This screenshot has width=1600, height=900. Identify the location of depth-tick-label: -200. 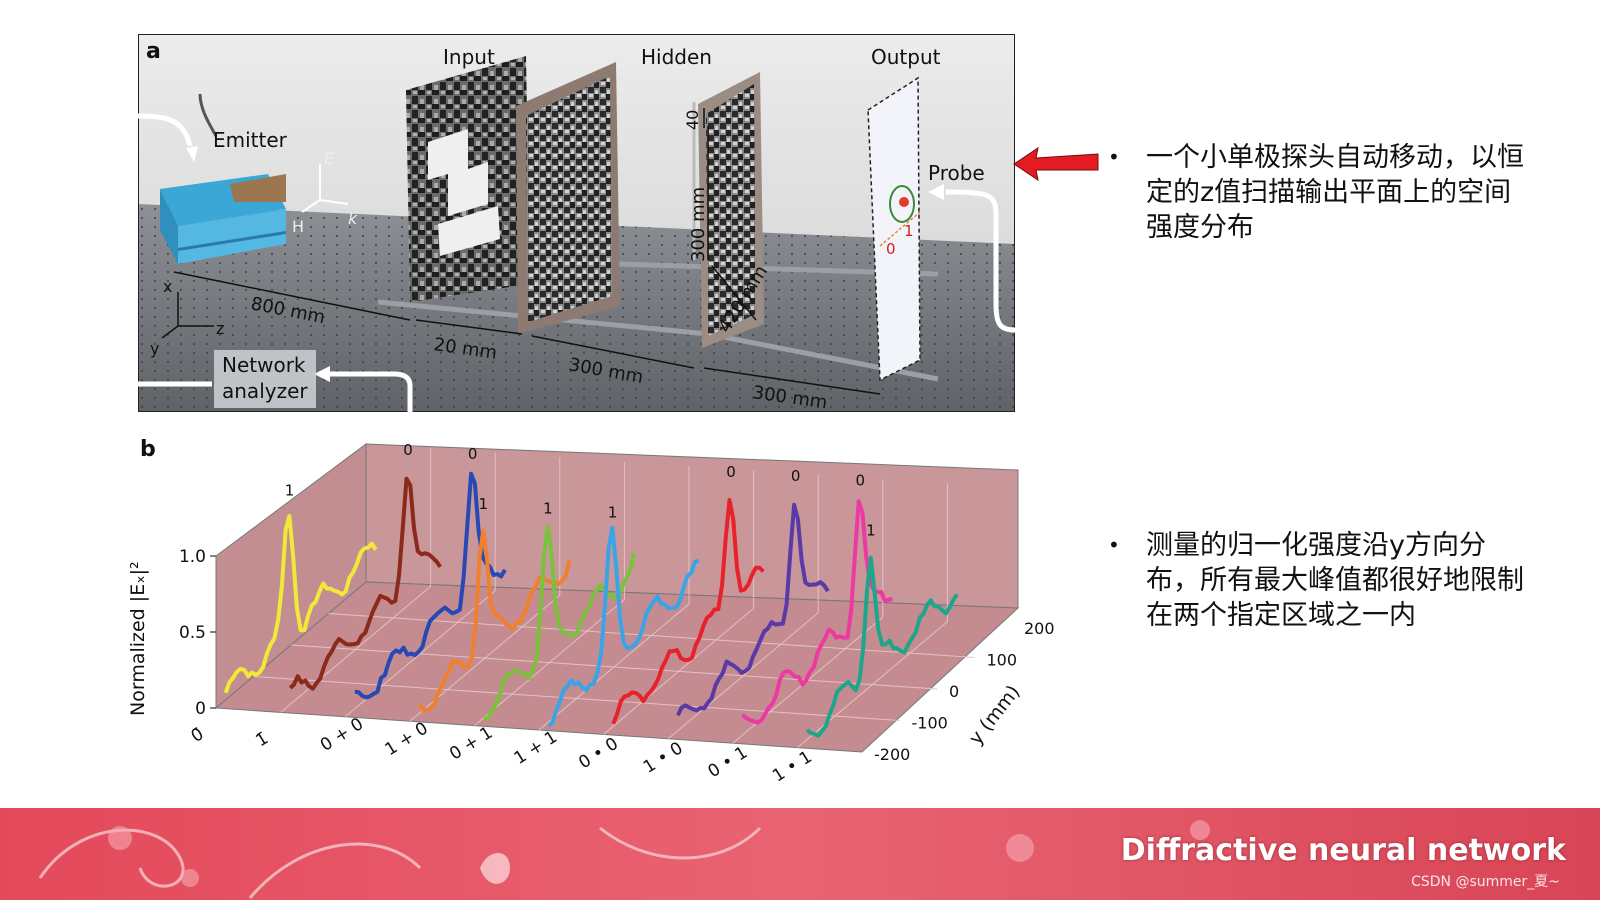
(892, 754).